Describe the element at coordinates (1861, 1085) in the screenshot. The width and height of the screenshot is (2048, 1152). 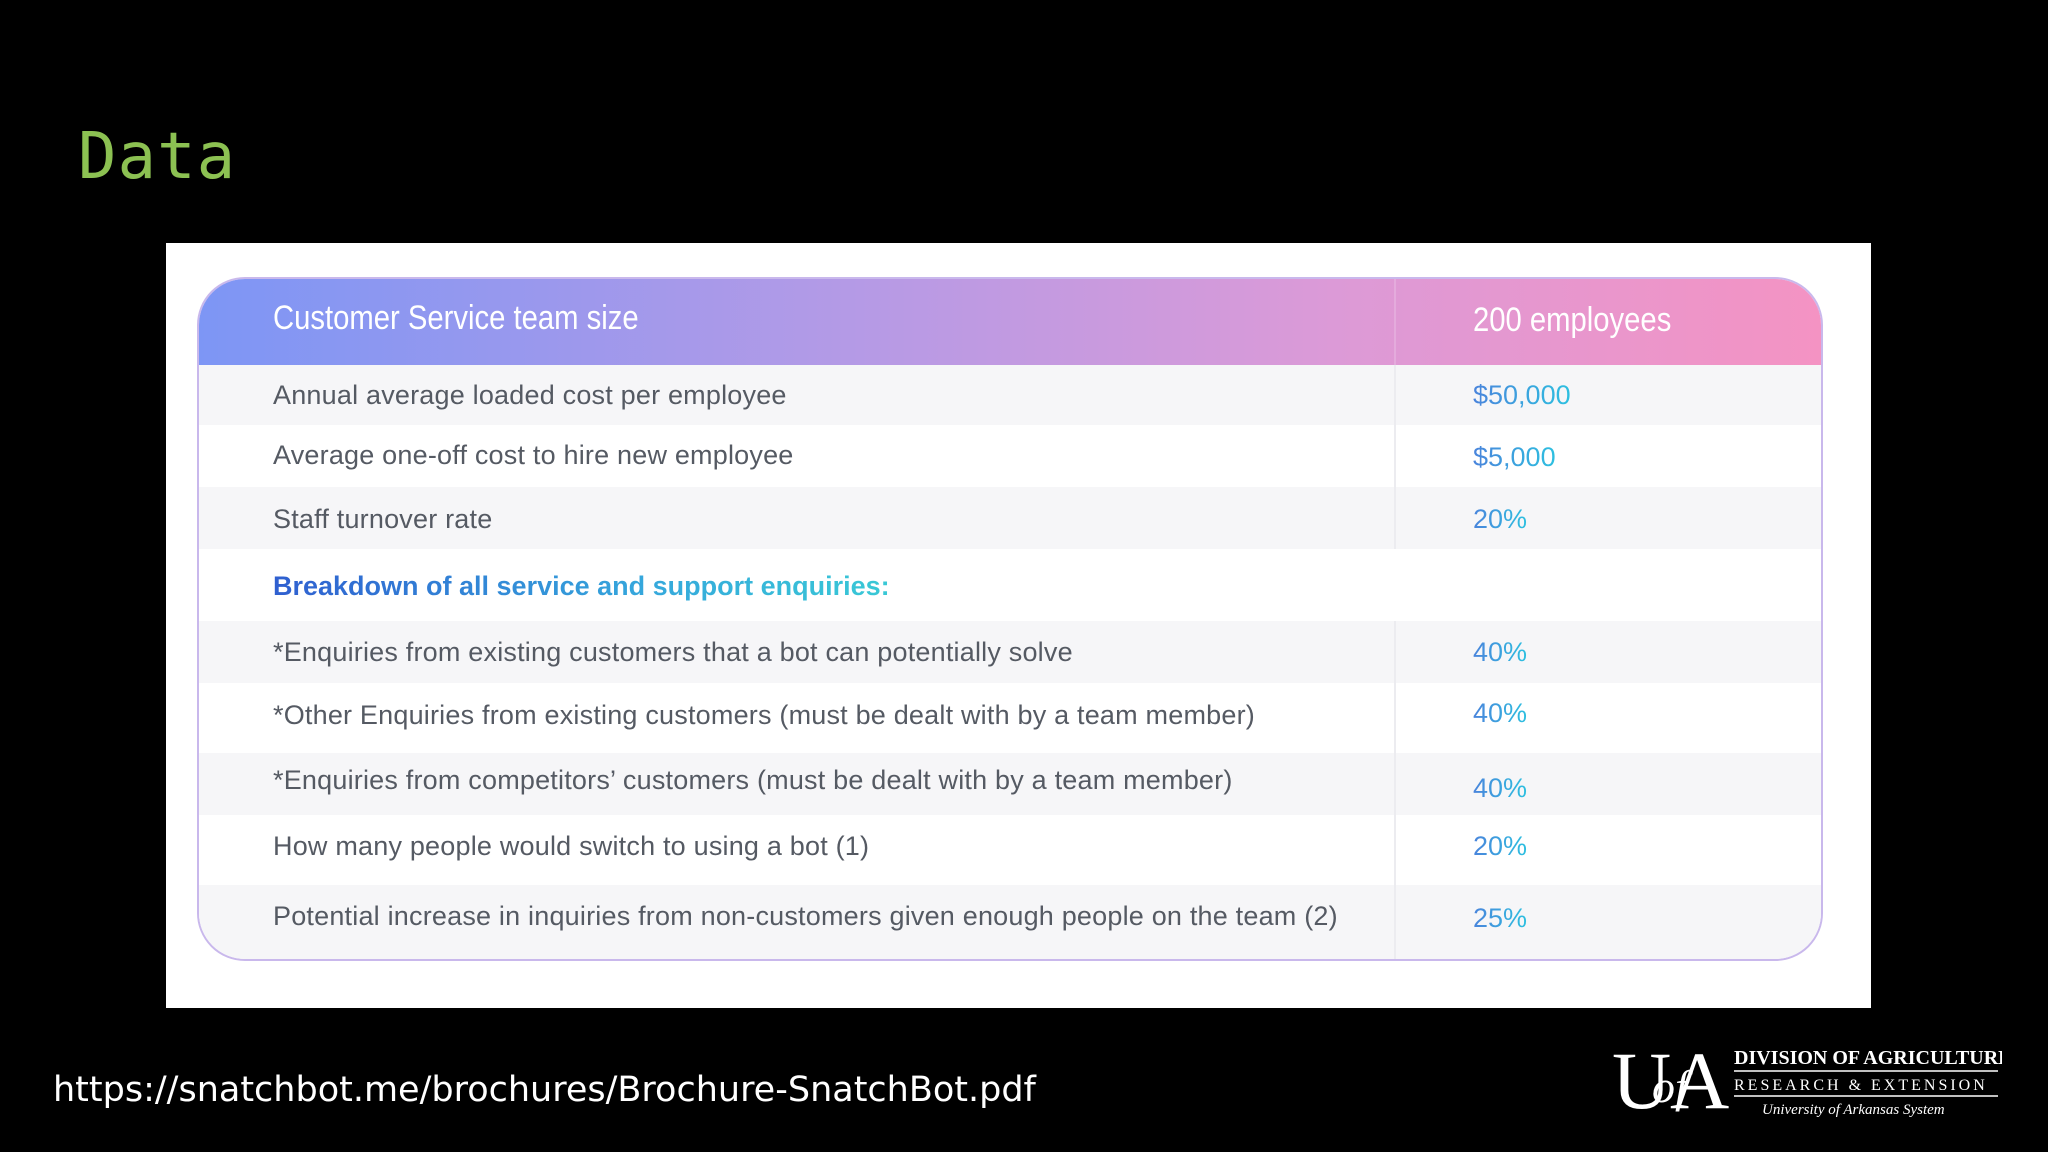
I see `logo-line2: RESEARCH & EXTENSION` at that location.